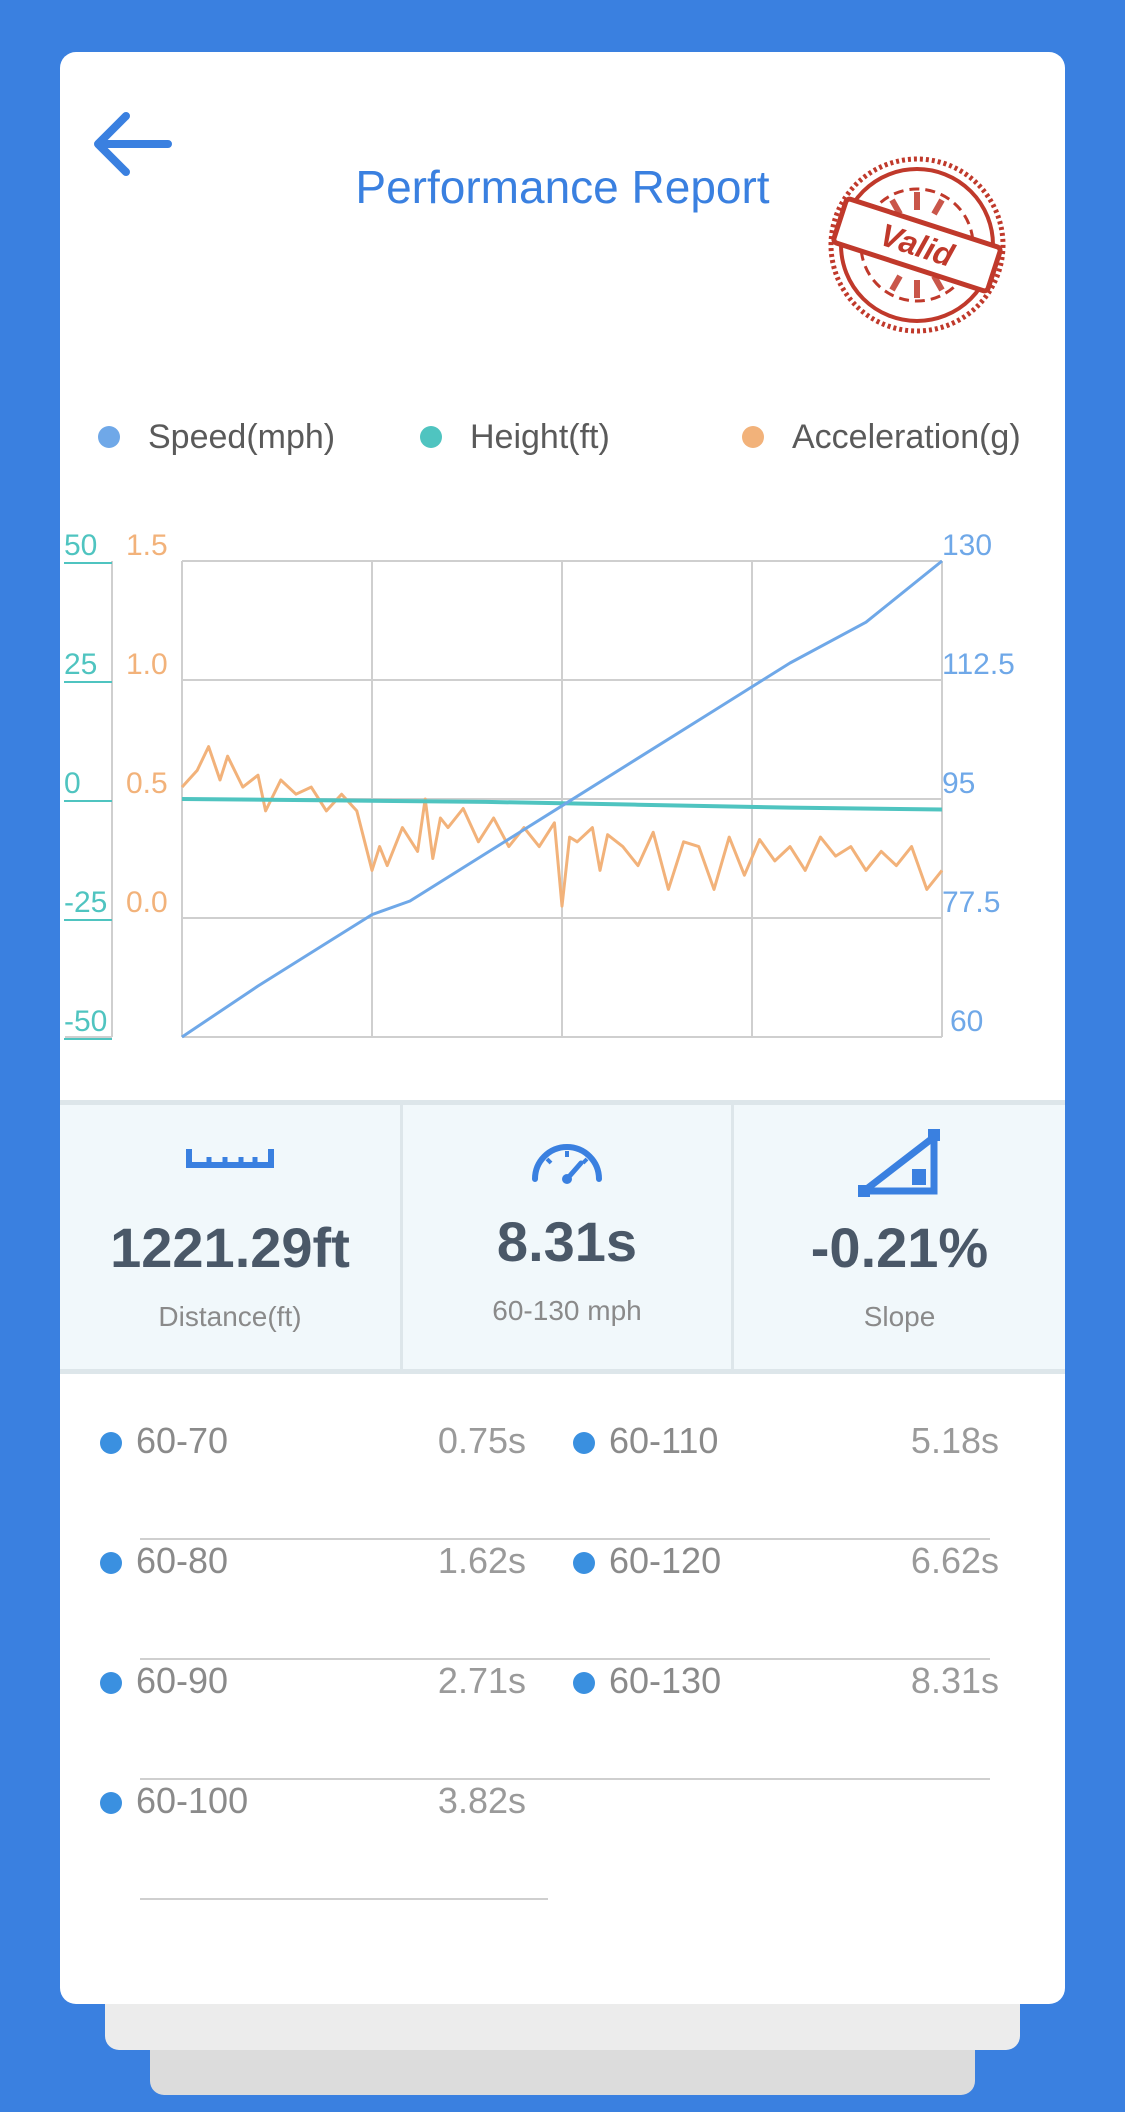 The height and width of the screenshot is (2112, 1125). I want to click on height-tick-label: 25, so click(80, 664).